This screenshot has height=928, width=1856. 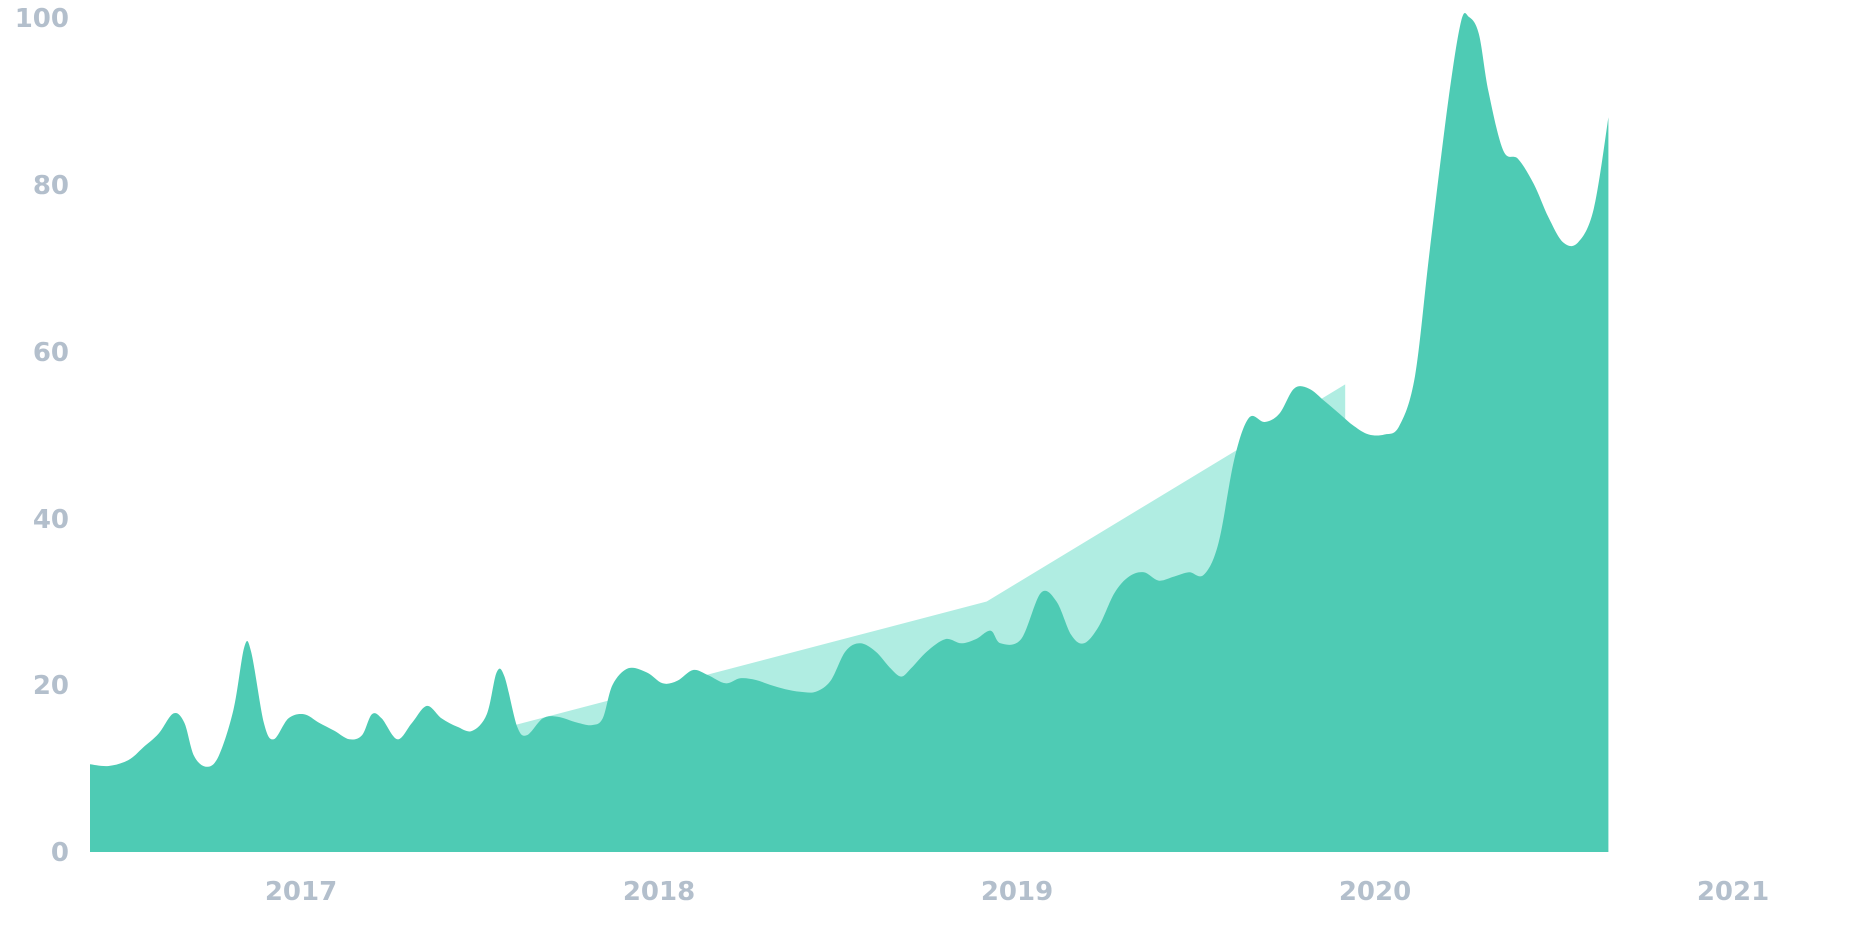 I want to click on x-tick-label: 2017, so click(x=301, y=892).